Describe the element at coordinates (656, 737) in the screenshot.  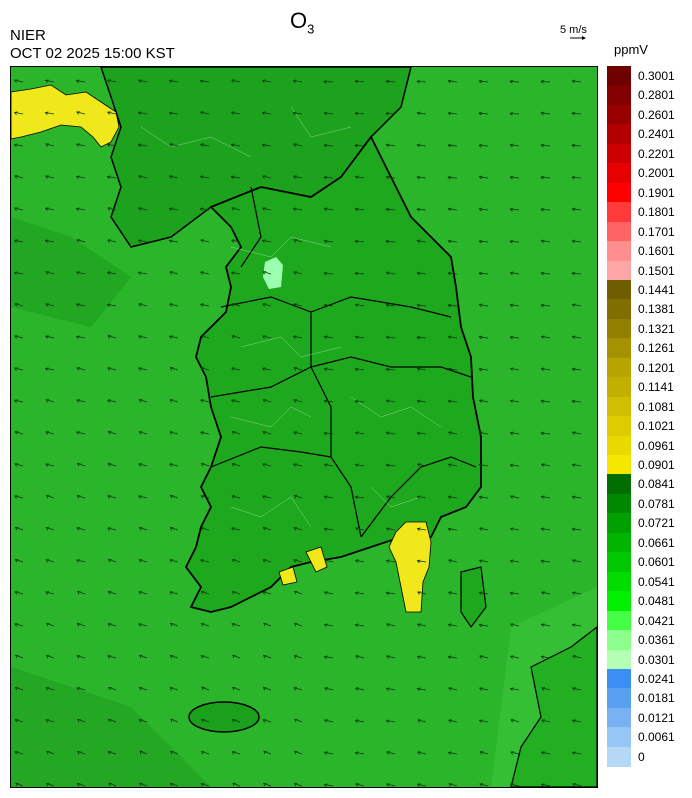
I see `legend-label: 0.0061` at that location.